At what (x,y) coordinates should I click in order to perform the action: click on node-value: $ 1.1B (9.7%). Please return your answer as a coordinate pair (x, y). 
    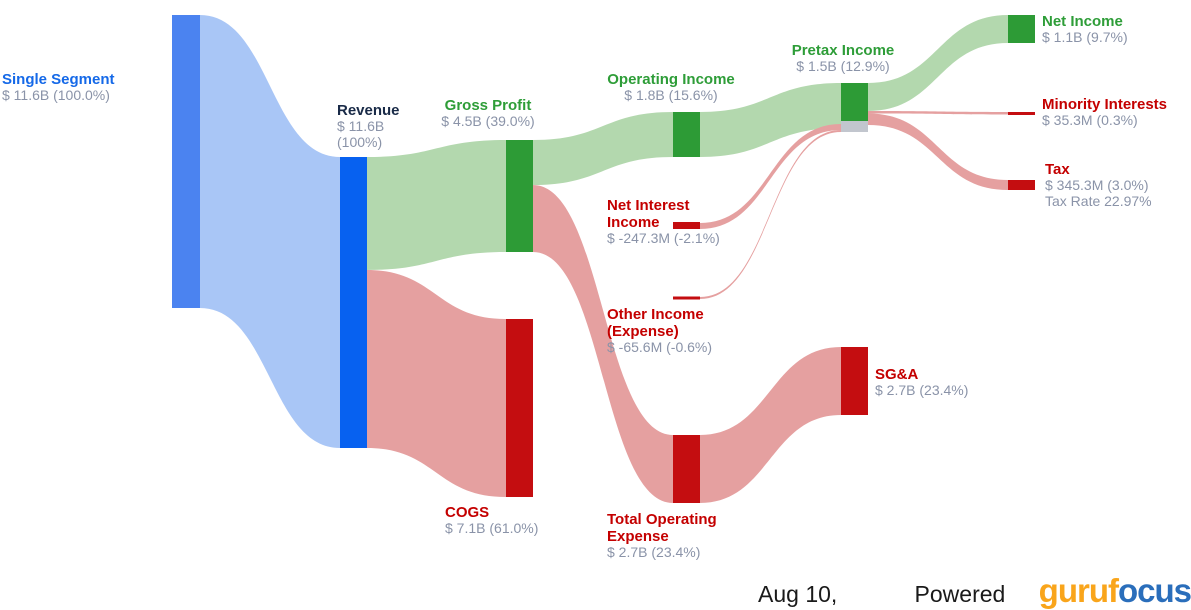
    Looking at the image, I should click on (1085, 37).